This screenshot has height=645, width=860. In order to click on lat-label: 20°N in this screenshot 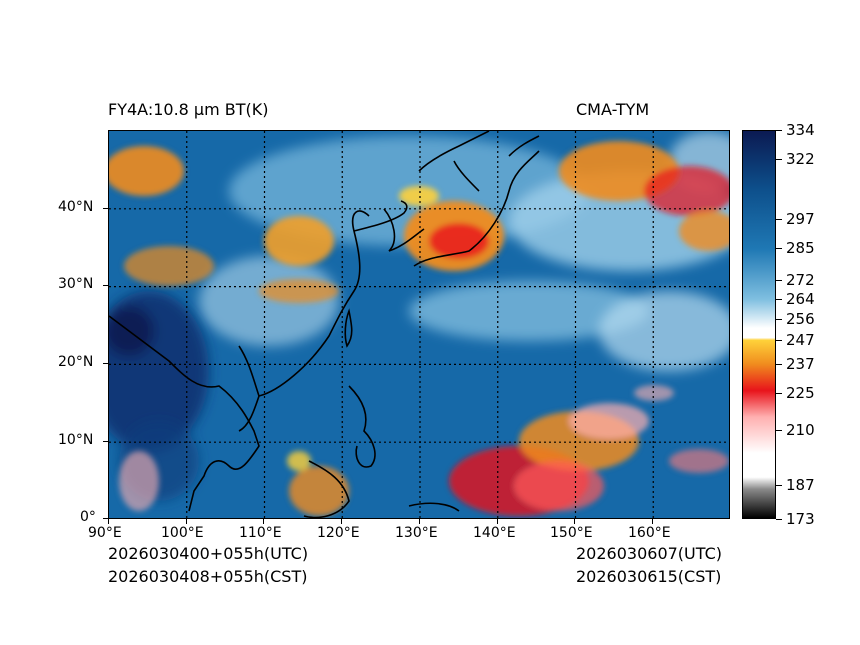, I will do `click(76, 362)`.